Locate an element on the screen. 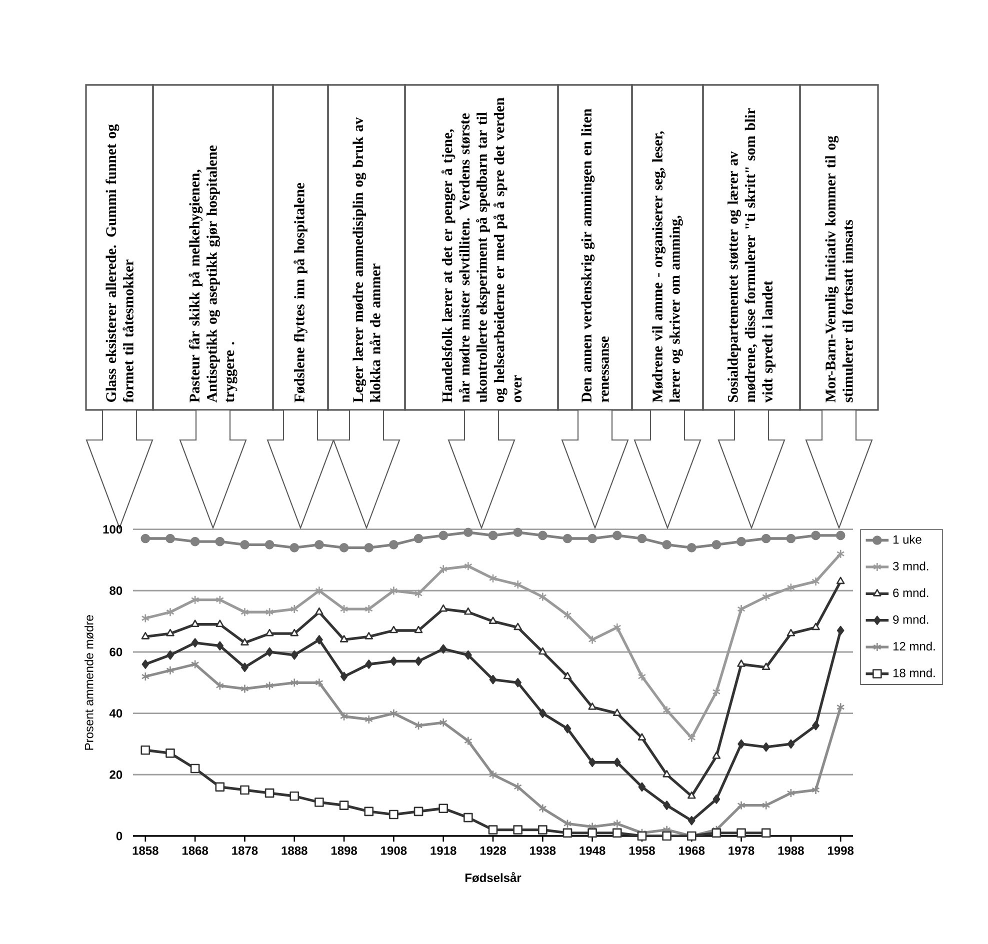 This screenshot has width=988, height=944. y-tick-label: 60 is located at coordinates (116, 652).